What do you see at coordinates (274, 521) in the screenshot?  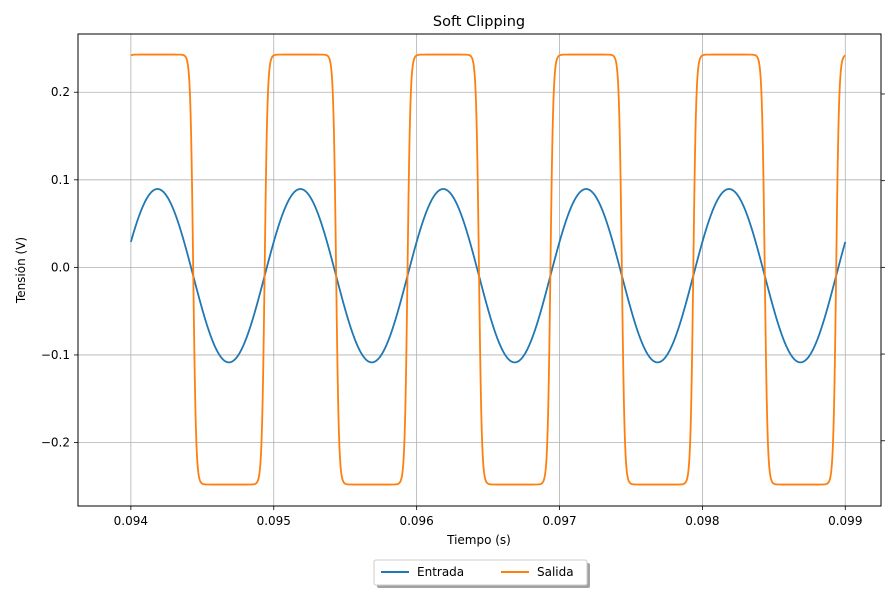 I see `x-tick-label: 0.095` at bounding box center [274, 521].